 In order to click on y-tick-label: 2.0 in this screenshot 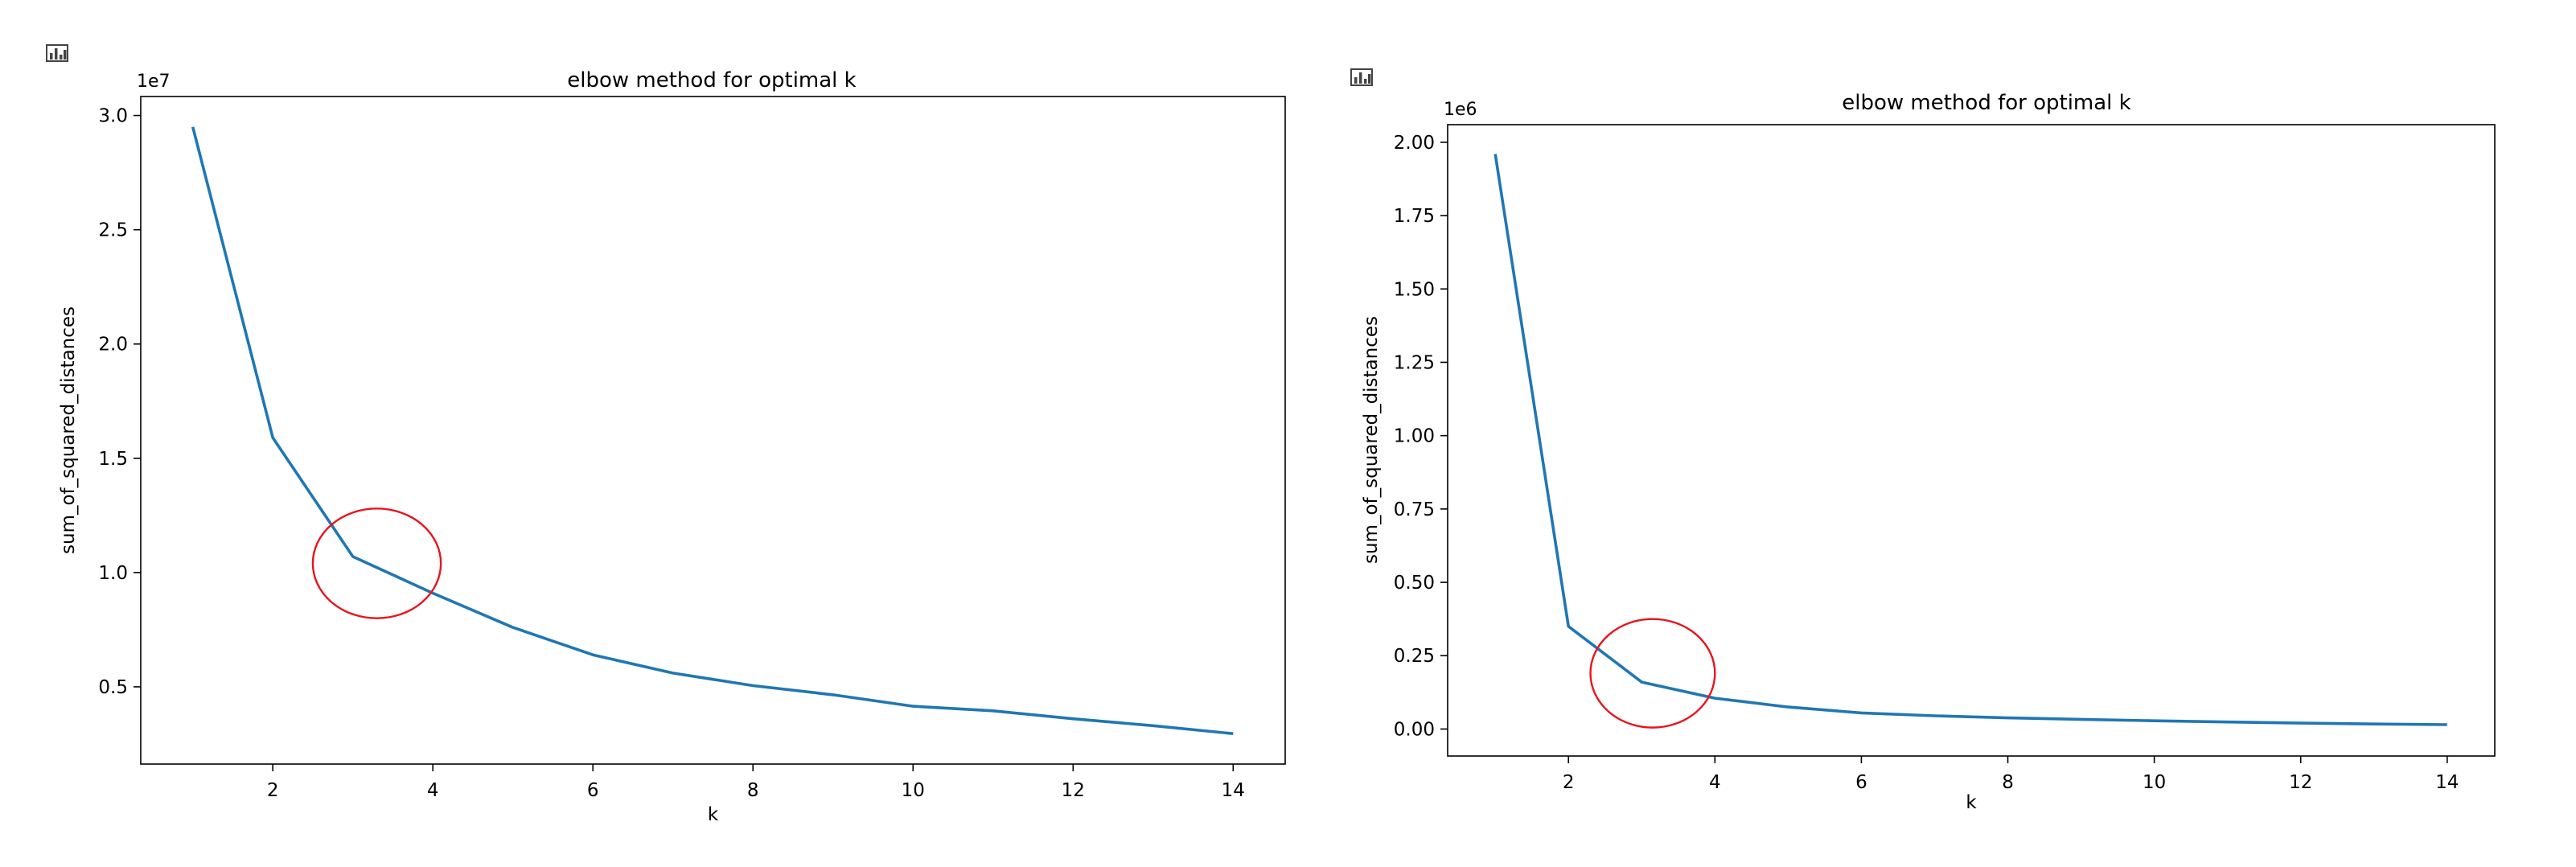, I will do `click(113, 345)`.